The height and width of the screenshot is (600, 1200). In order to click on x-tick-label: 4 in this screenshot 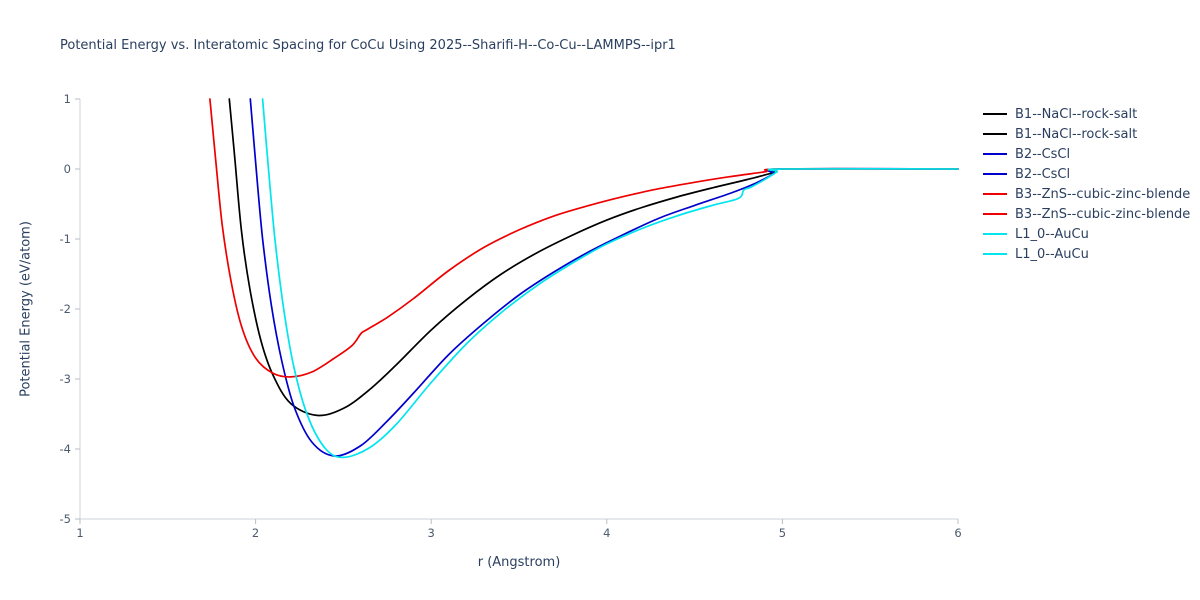, I will do `click(606, 533)`.